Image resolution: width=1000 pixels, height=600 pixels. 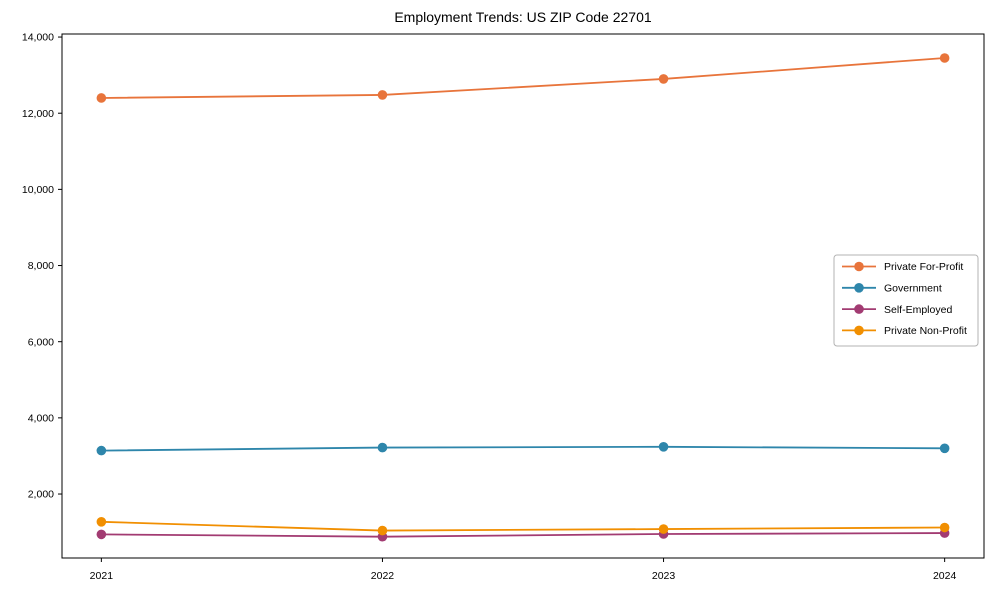 What do you see at coordinates (383, 576) in the screenshot?
I see `x-tick-label: 2022` at bounding box center [383, 576].